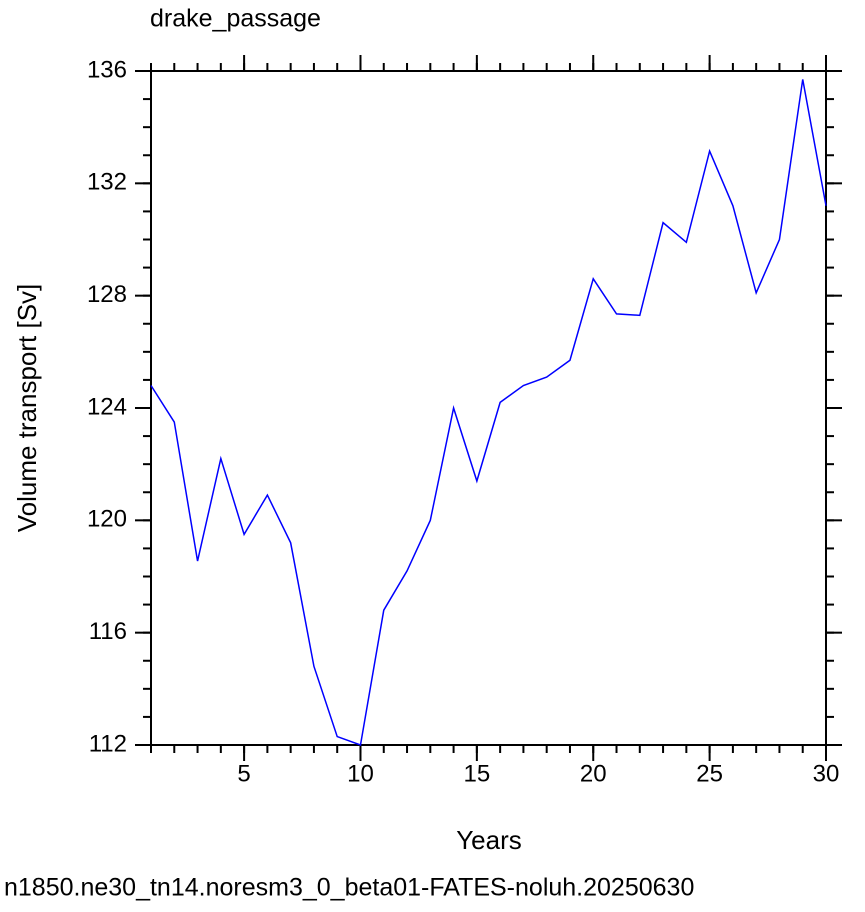 The width and height of the screenshot is (865, 912). I want to click on y-tick-label: 116, so click(108, 631).